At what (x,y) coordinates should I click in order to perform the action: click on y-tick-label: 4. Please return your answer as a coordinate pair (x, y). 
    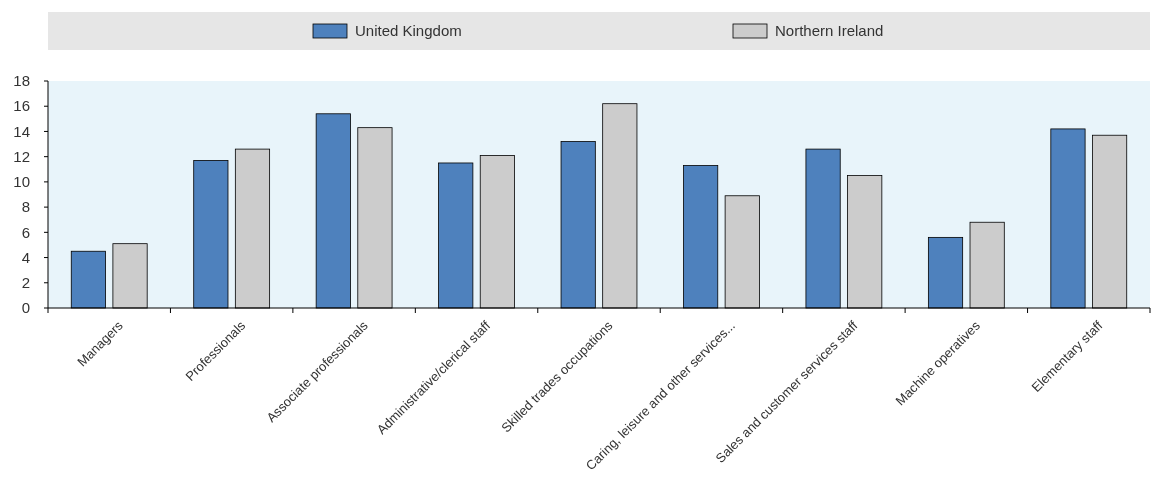
    Looking at the image, I should click on (25, 257).